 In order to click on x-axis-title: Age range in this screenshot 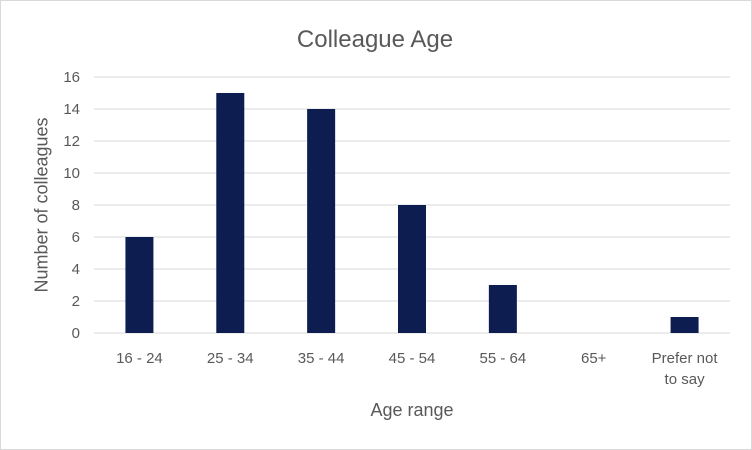, I will do `click(412, 410)`.